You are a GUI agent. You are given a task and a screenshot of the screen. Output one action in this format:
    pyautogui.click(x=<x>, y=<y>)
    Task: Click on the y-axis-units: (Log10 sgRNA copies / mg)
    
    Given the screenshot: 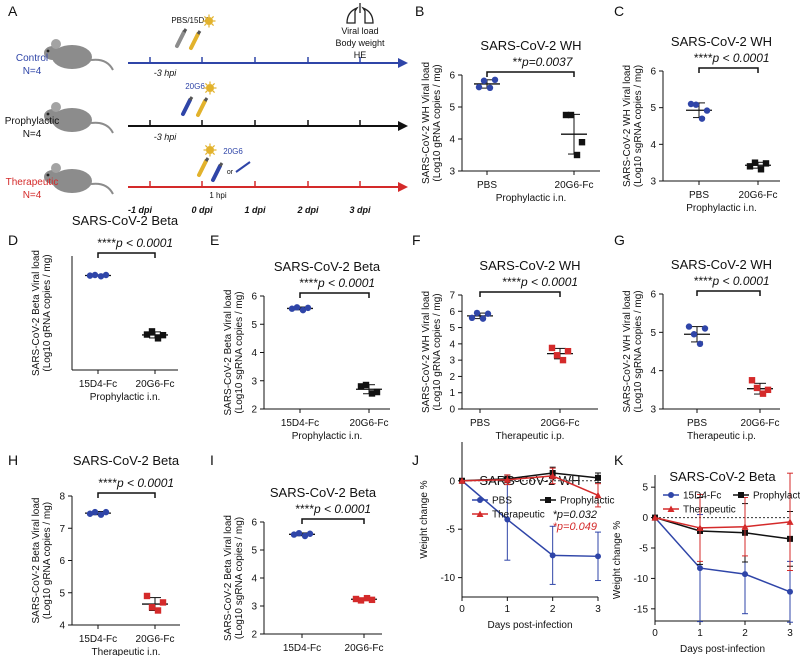 What is the action you would take?
    pyautogui.click(x=239, y=352)
    